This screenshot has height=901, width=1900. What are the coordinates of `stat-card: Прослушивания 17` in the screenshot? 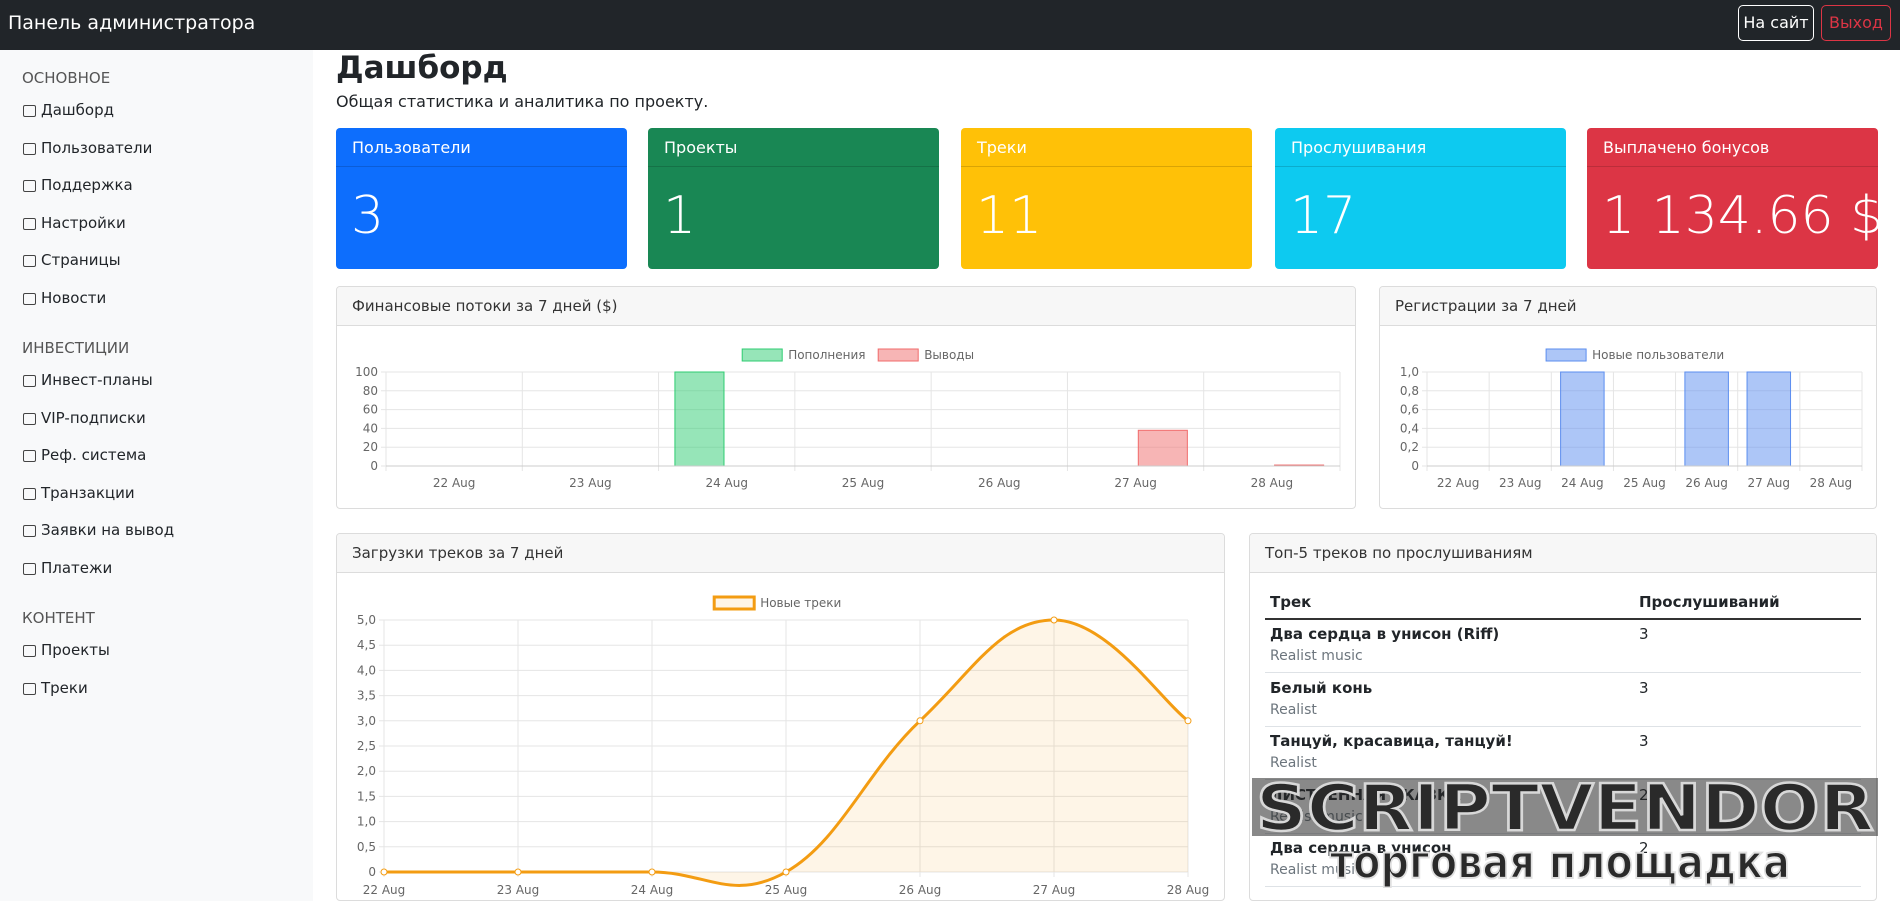 It's located at (1420, 198).